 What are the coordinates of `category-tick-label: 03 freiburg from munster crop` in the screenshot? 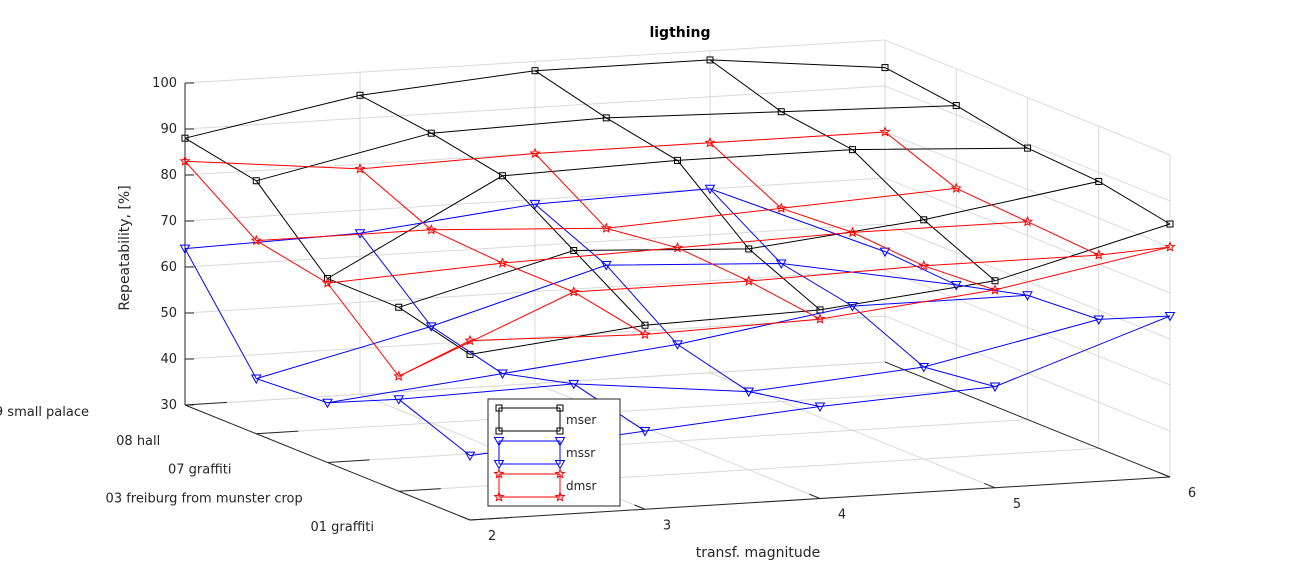 It's located at (204, 498).